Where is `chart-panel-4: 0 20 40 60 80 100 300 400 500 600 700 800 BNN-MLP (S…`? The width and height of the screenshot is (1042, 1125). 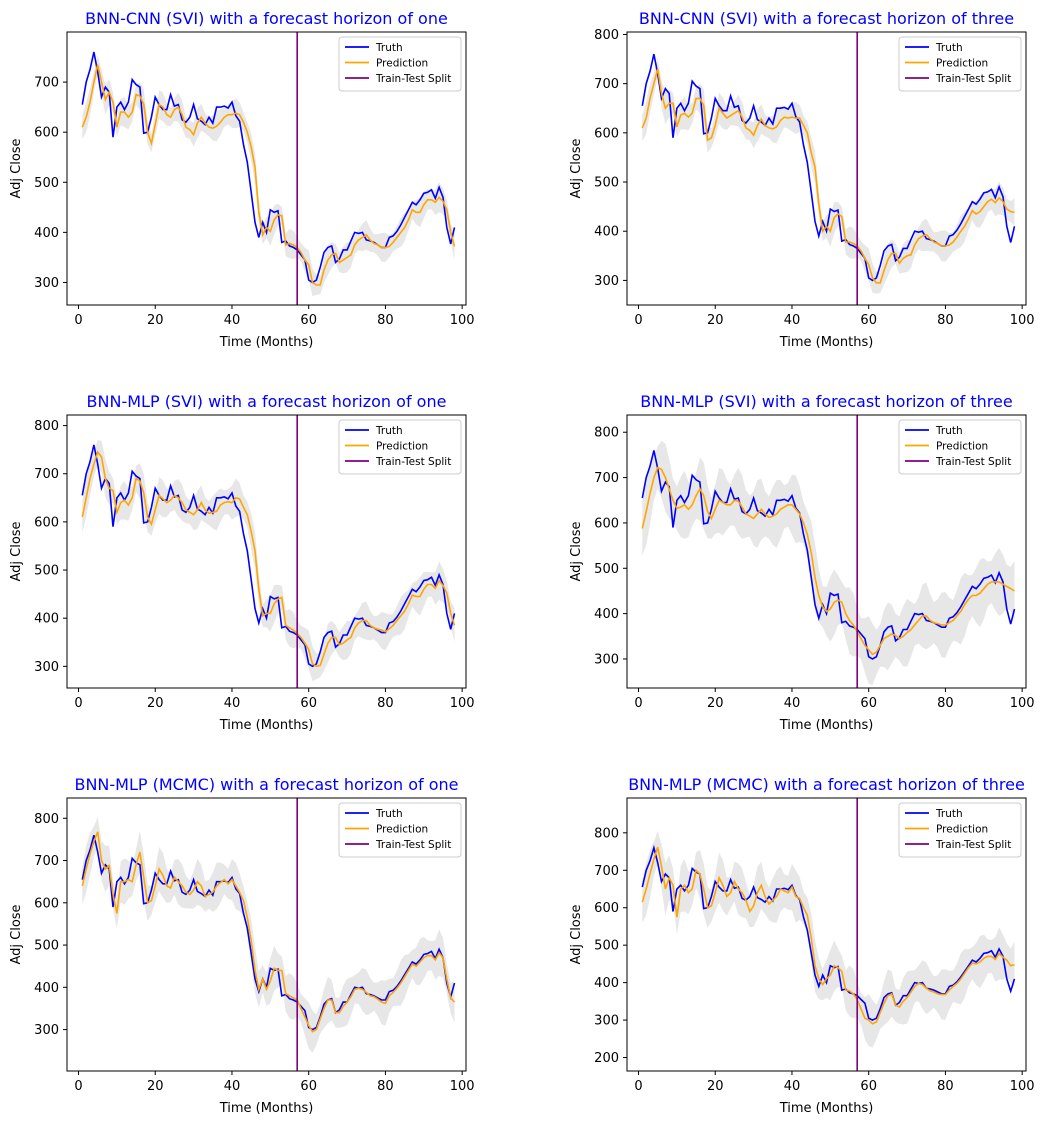 chart-panel-4: 0 20 40 60 80 100 300 400 500 600 700 800 BNN-MLP (S… is located at coordinates (802, 562).